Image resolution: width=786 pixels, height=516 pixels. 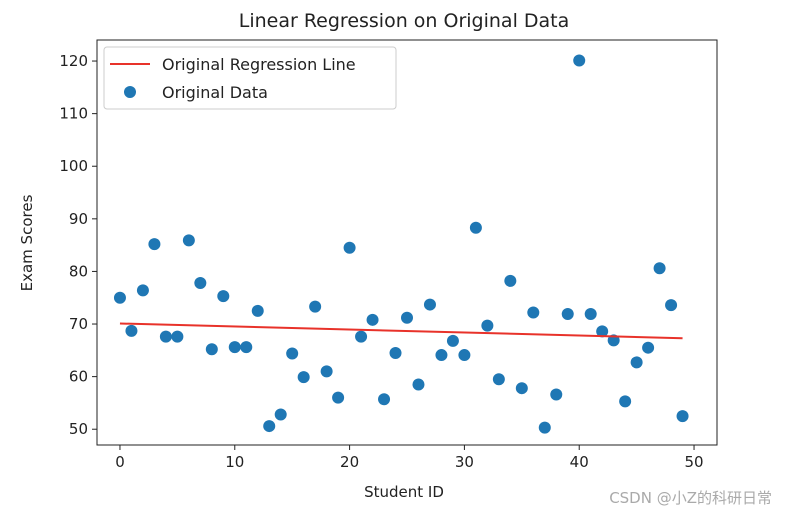 I want to click on y-tick-label: 90, so click(x=78, y=219).